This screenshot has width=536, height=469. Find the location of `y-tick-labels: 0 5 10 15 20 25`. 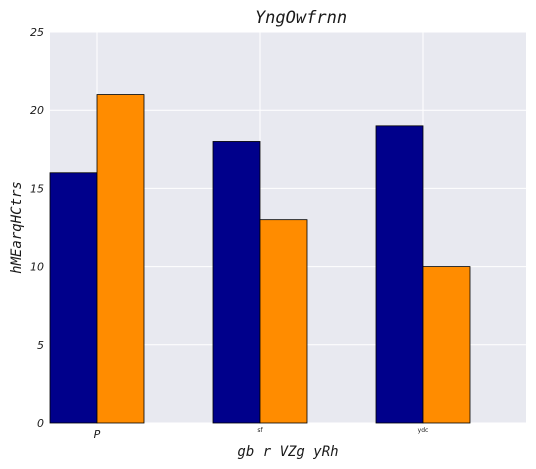

y-tick-labels: 0 5 10 15 20 25 is located at coordinates (37, 228).